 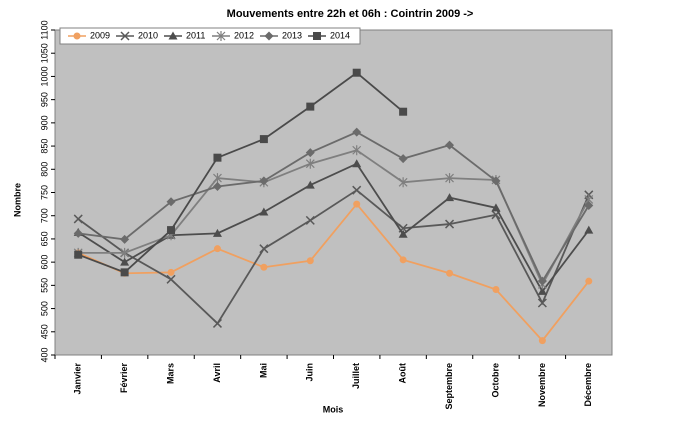 I want to click on x-tick-label: Juin, so click(x=310, y=372).